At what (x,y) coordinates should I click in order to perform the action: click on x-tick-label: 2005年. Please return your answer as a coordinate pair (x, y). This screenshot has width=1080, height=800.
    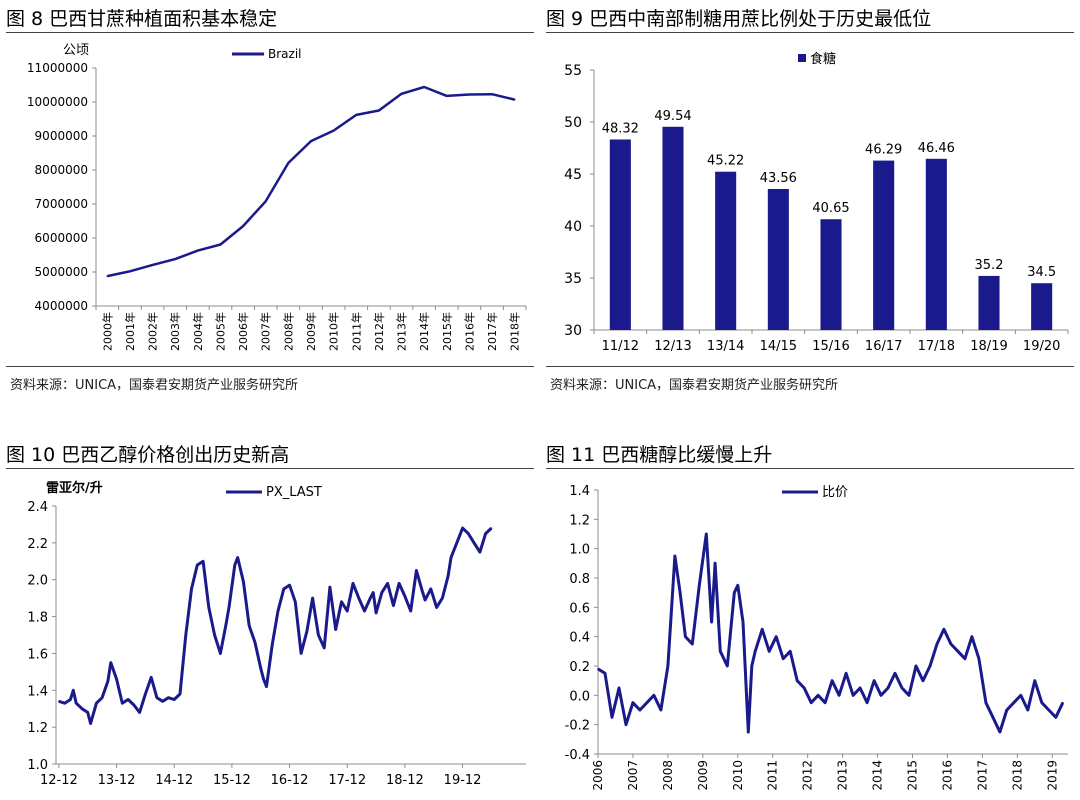
    Looking at the image, I should click on (220, 331).